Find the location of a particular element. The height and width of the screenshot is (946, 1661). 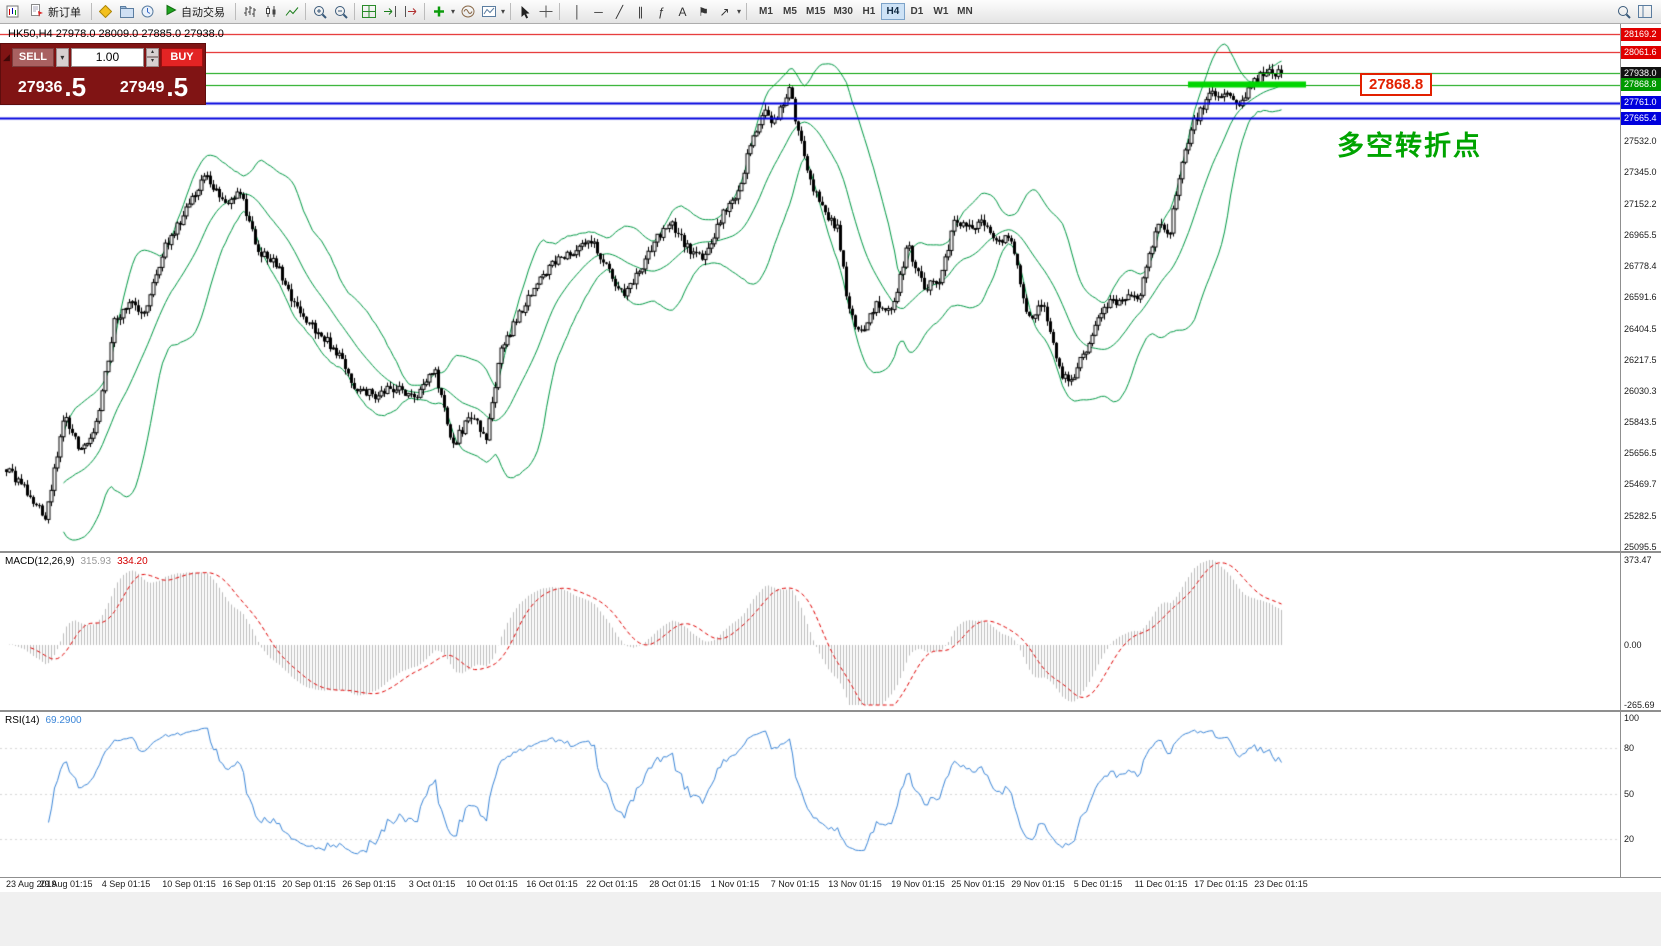

indicators-icon is located at coordinates (438, 12).